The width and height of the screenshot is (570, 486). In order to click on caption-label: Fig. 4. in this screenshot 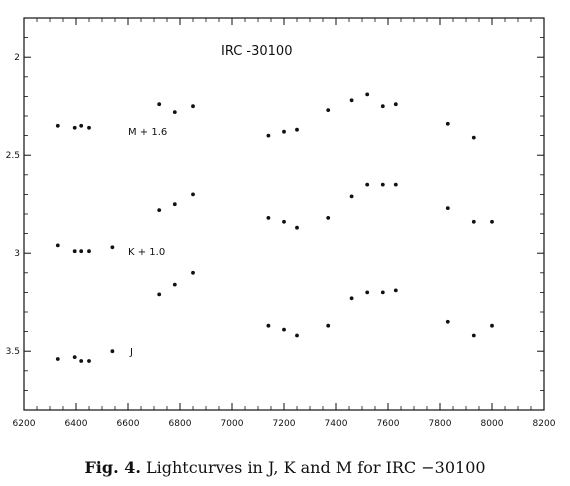, I will do `click(112, 467)`.